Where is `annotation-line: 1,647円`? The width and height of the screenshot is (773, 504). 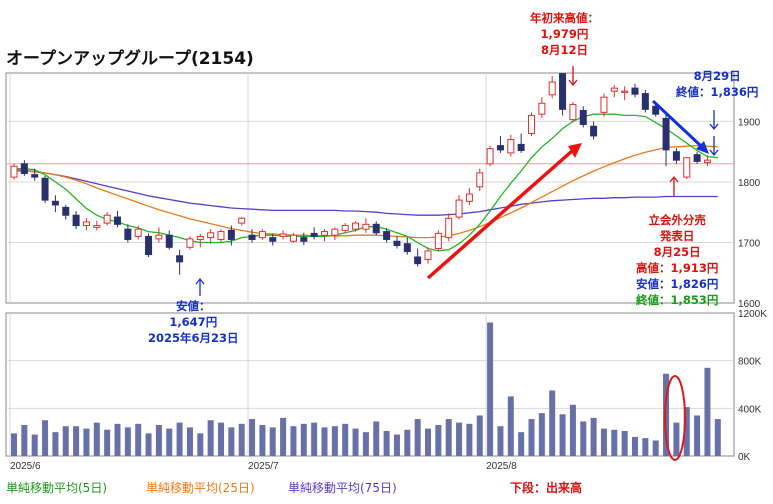 annotation-line: 1,647円 is located at coordinates (193, 322).